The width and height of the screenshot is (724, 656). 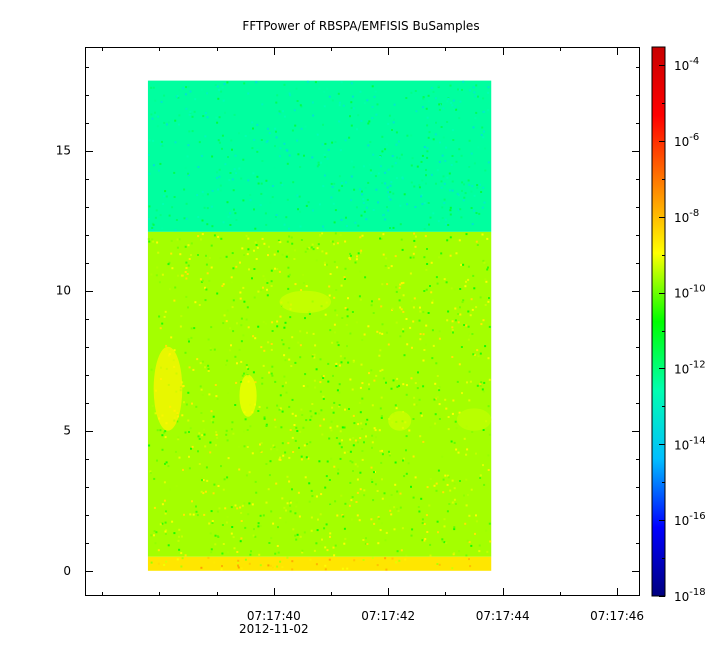 What do you see at coordinates (63, 151) in the screenshot?
I see `y-tick-label: 15` at bounding box center [63, 151].